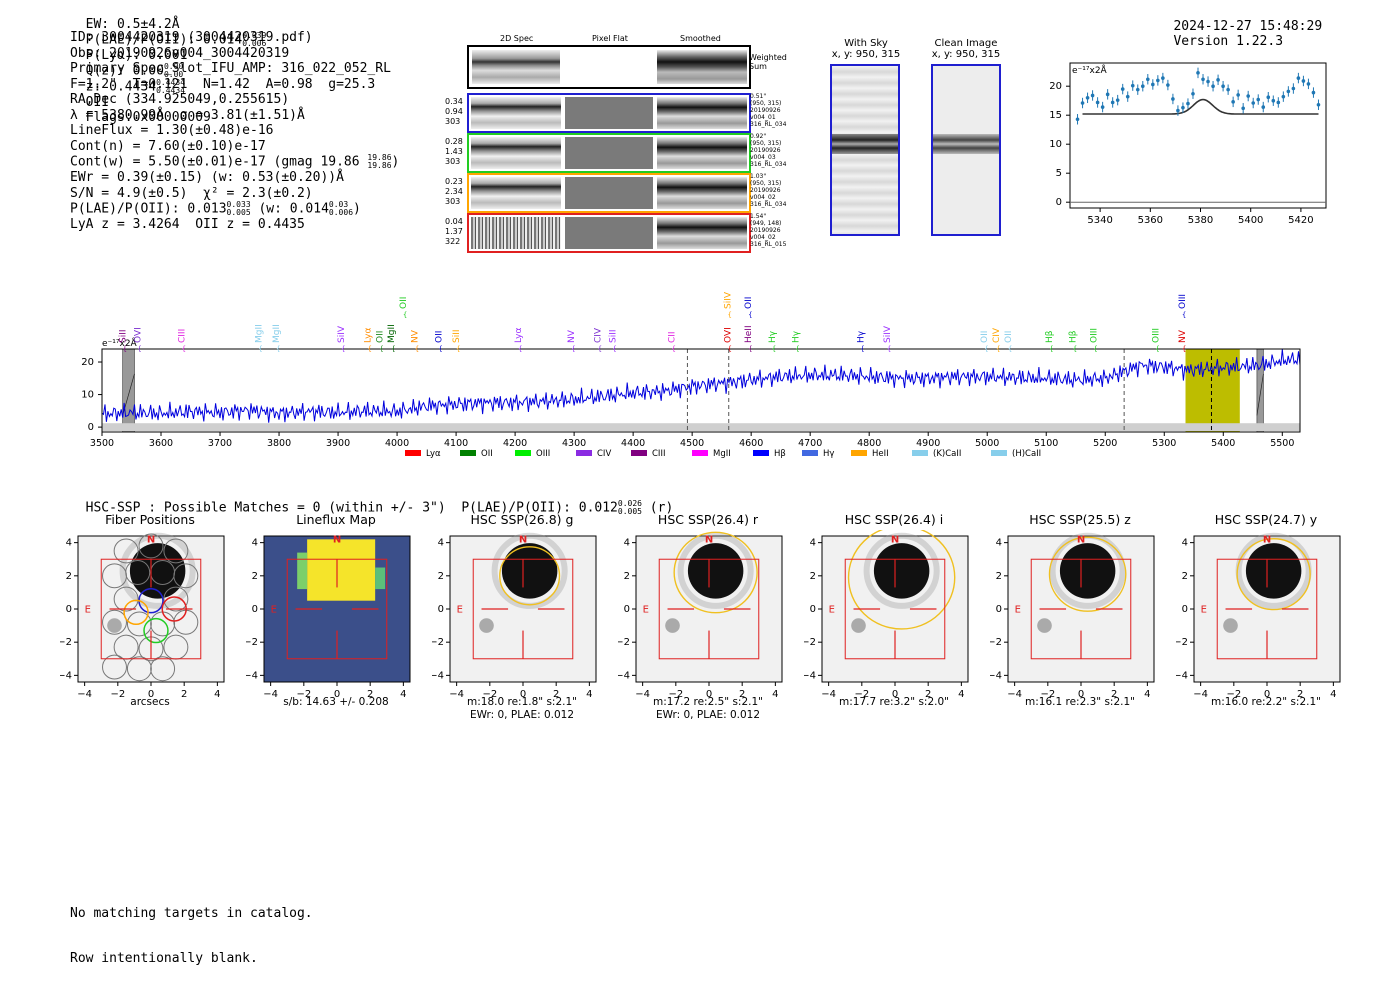 The width and height of the screenshot is (1400, 981). What do you see at coordinates (173, 66) in the screenshot?
I see `header-qz-hi: 0.00` at bounding box center [173, 66].